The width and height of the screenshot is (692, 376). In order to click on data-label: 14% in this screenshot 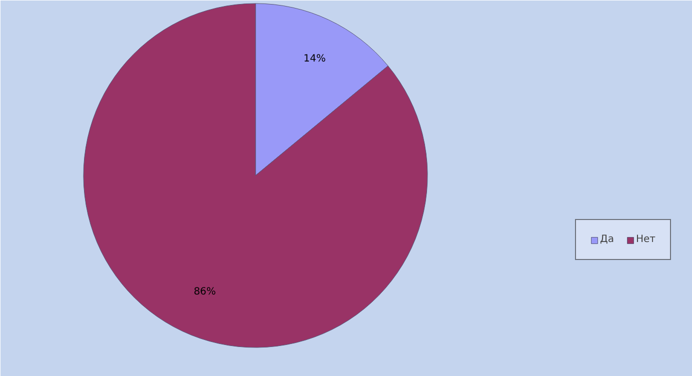, I will do `click(315, 58)`.